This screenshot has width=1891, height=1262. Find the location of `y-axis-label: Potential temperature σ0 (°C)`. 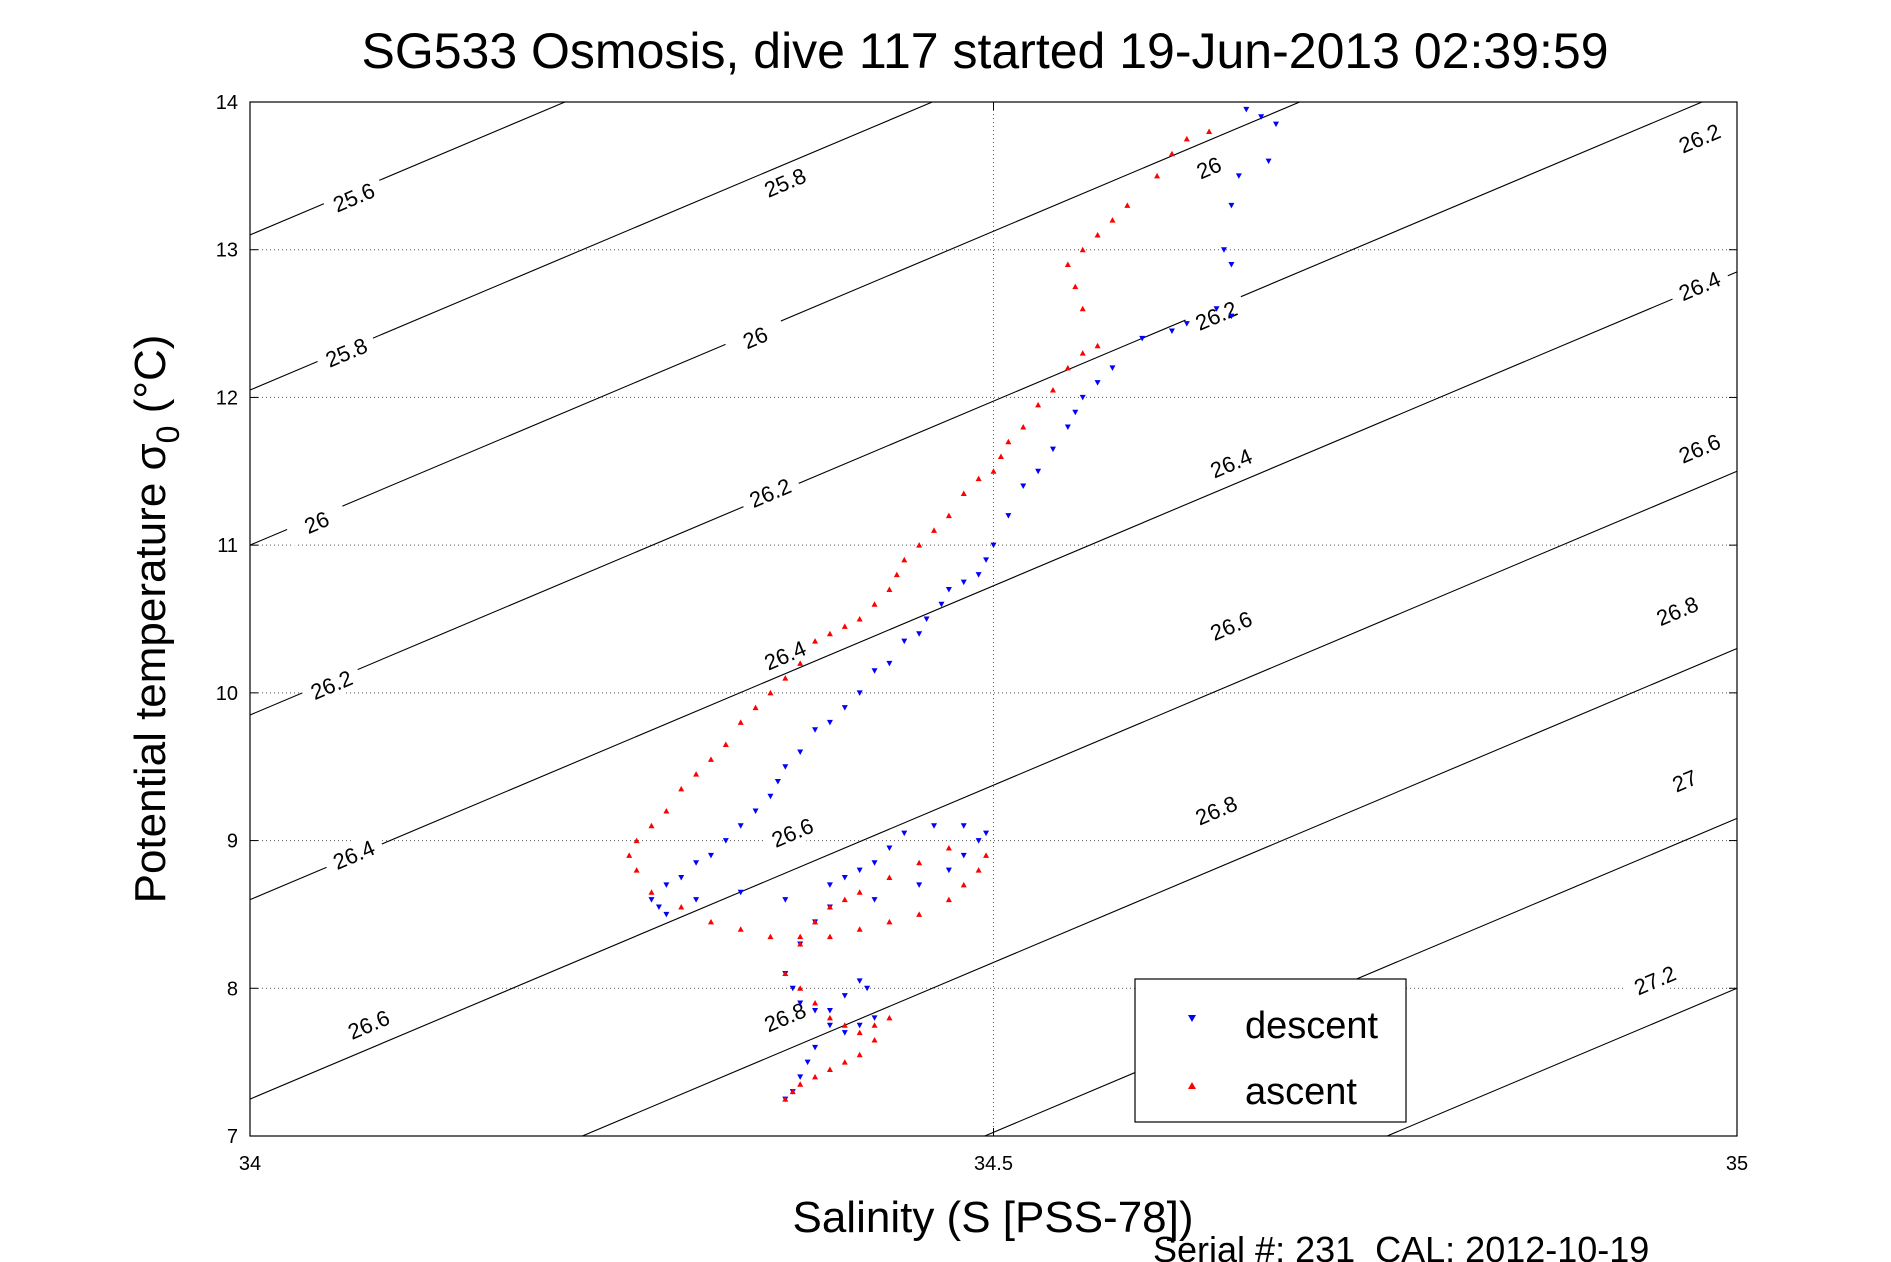

y-axis-label: Potential temperature σ0 (°C) is located at coordinates (156, 619).